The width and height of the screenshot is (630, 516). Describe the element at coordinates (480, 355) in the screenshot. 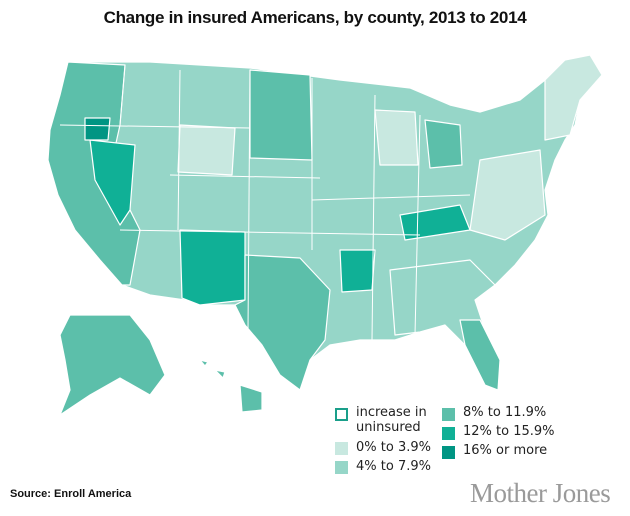

I see `region-florida` at that location.